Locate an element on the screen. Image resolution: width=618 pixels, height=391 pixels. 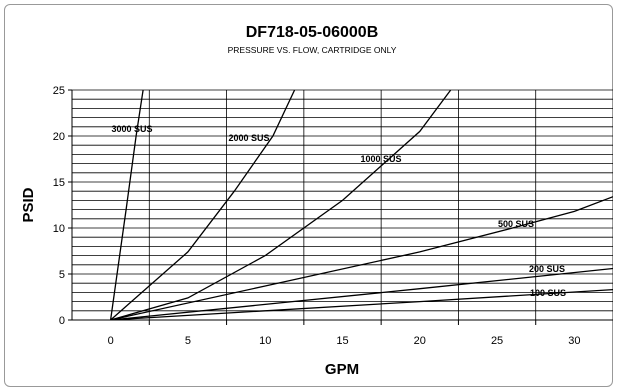
x-tick-label: 0 is located at coordinates (111, 341).